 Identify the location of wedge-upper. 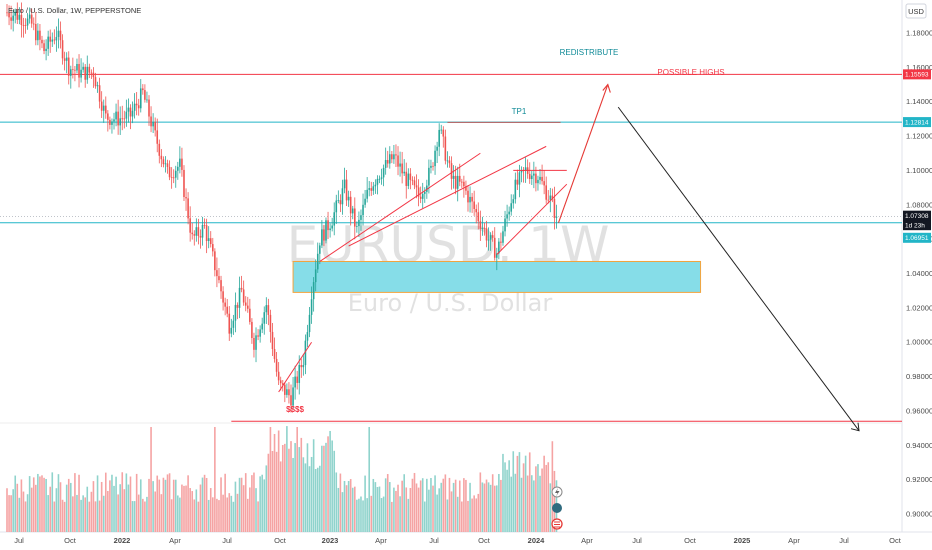
(447, 196).